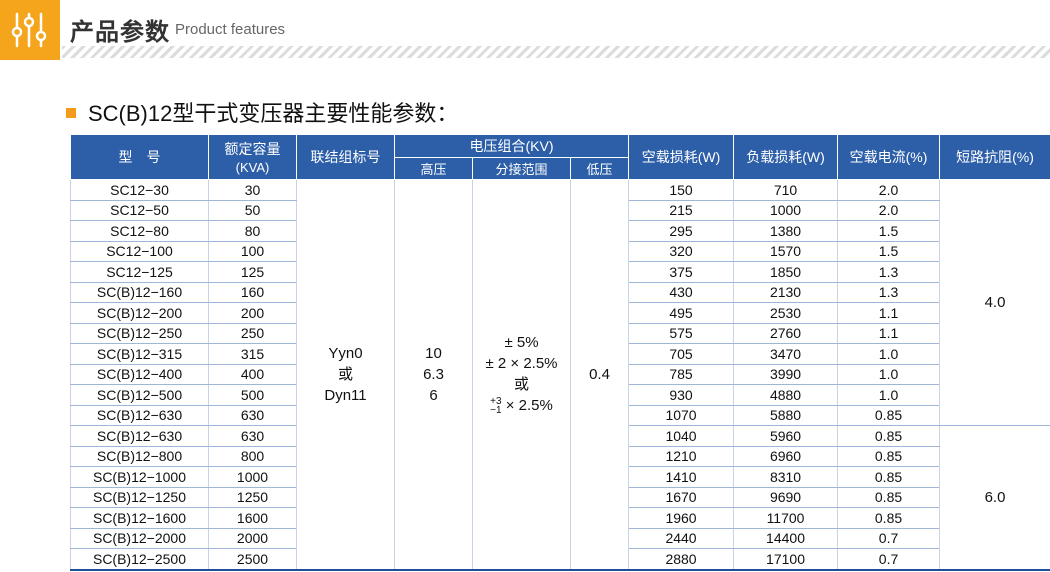 This screenshot has height=572, width=1050. What do you see at coordinates (681, 559) in the screenshot?
I see `cell-no-load-loss: 2880` at bounding box center [681, 559].